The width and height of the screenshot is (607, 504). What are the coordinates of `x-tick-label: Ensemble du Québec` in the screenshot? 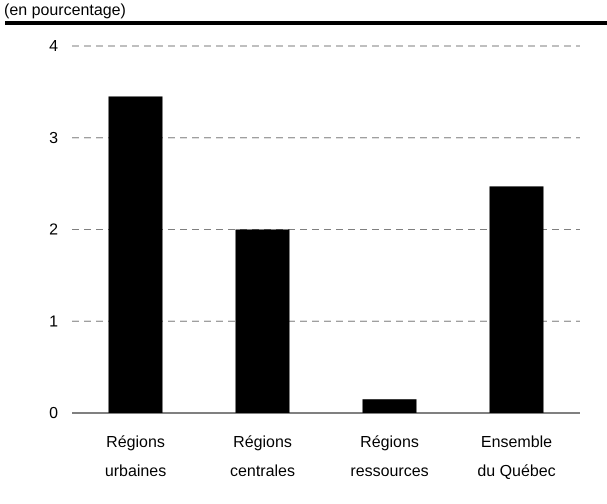 It's located at (516, 457).